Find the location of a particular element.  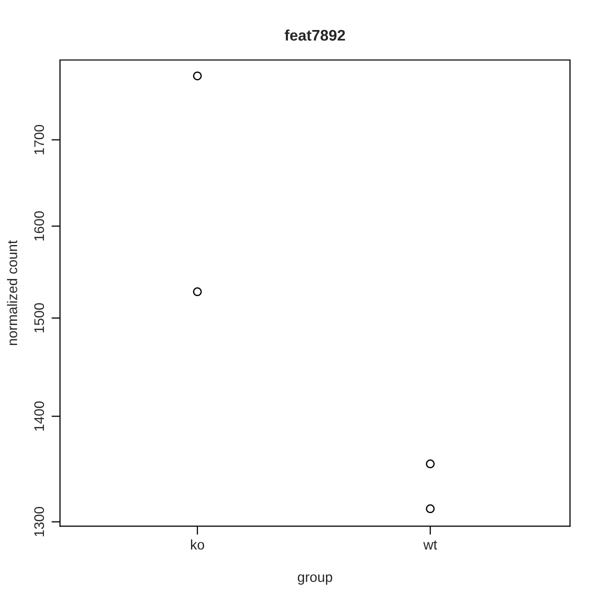

y-tick-label: 1500 is located at coordinates (39, 317).